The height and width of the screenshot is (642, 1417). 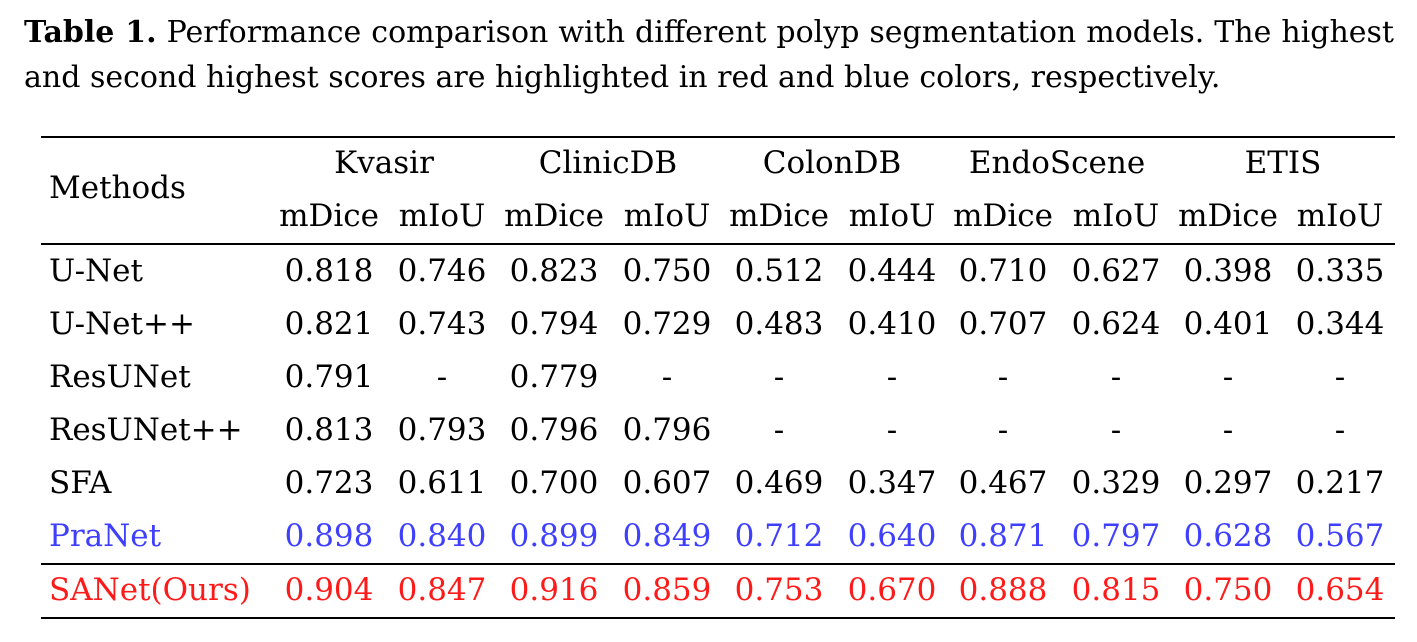 I want to click on methods-header: Methods, so click(x=117, y=188).